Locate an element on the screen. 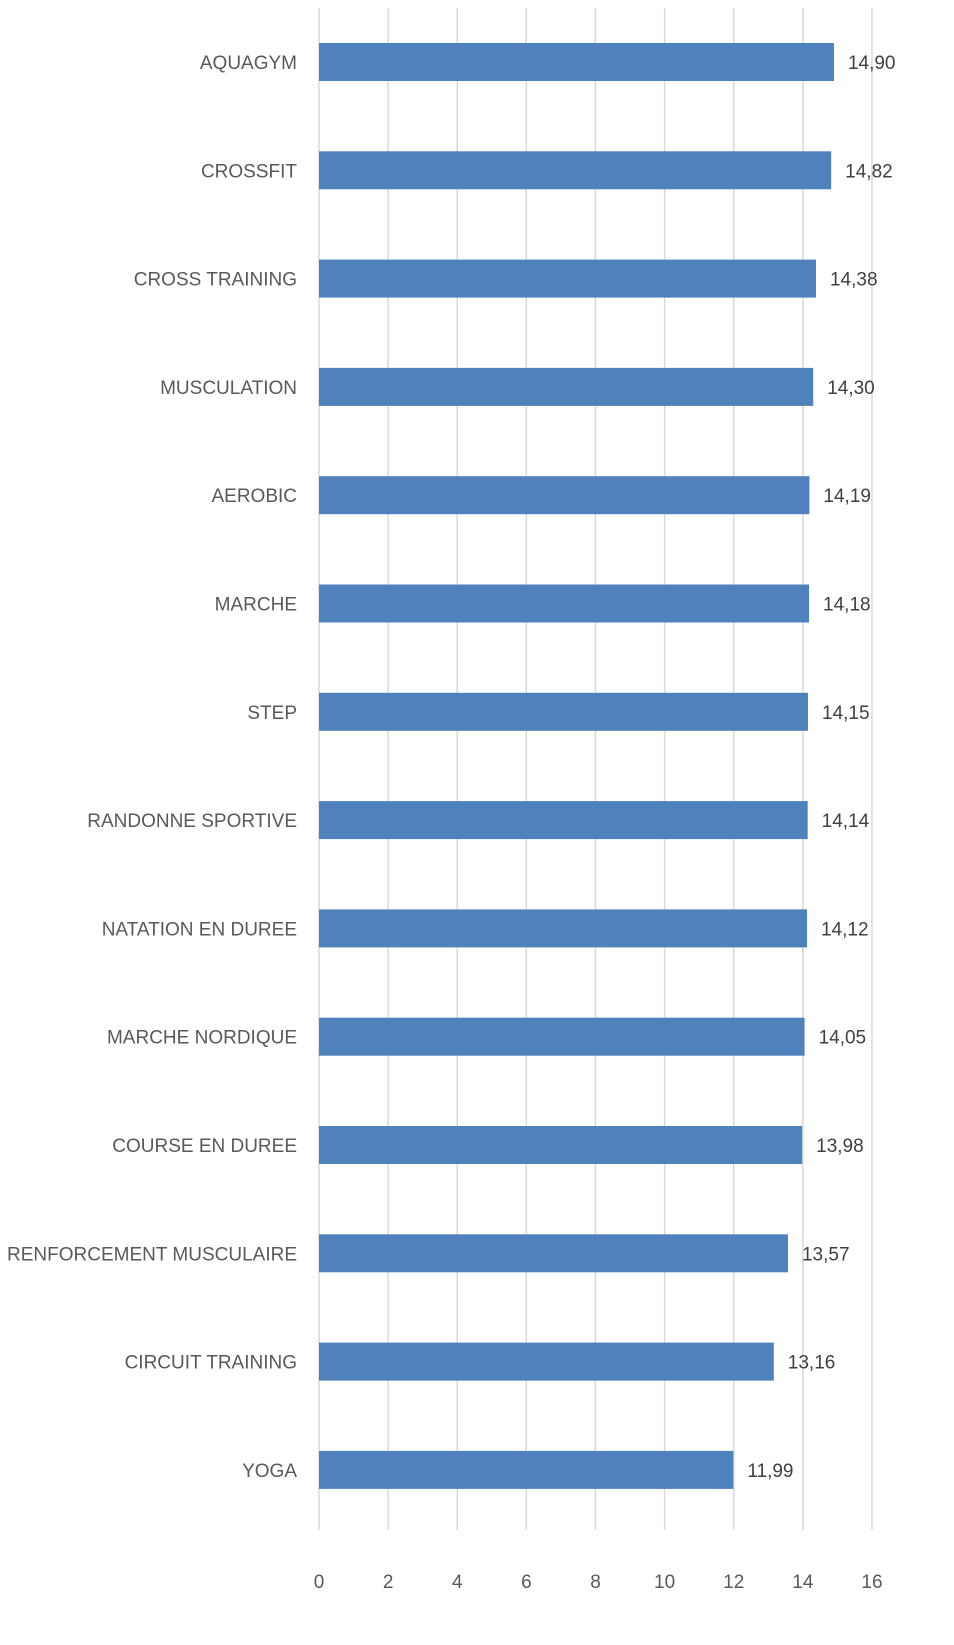 This screenshot has height=1645, width=954. data-label: 14,12 is located at coordinates (845, 929).